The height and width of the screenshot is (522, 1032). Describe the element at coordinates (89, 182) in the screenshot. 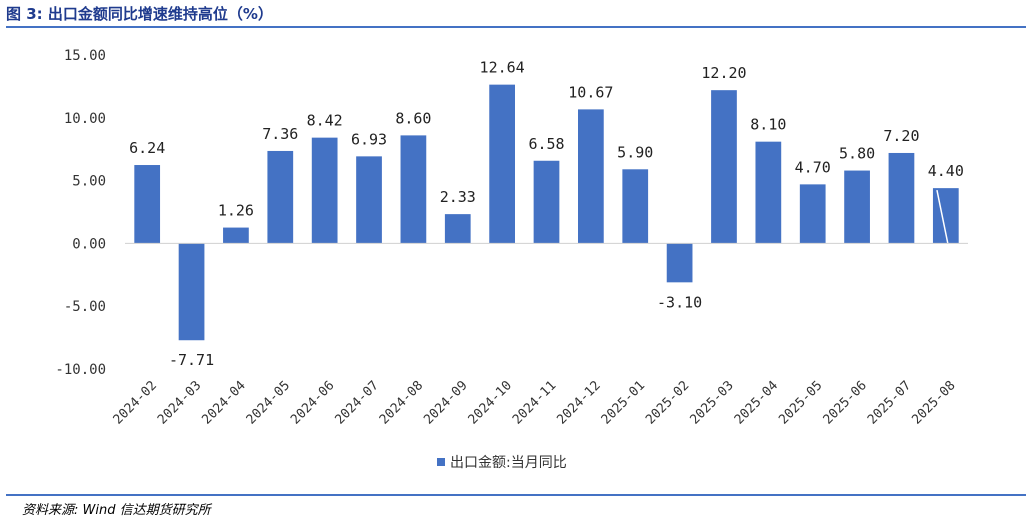

I see `y-tick-label: 5.00` at that location.